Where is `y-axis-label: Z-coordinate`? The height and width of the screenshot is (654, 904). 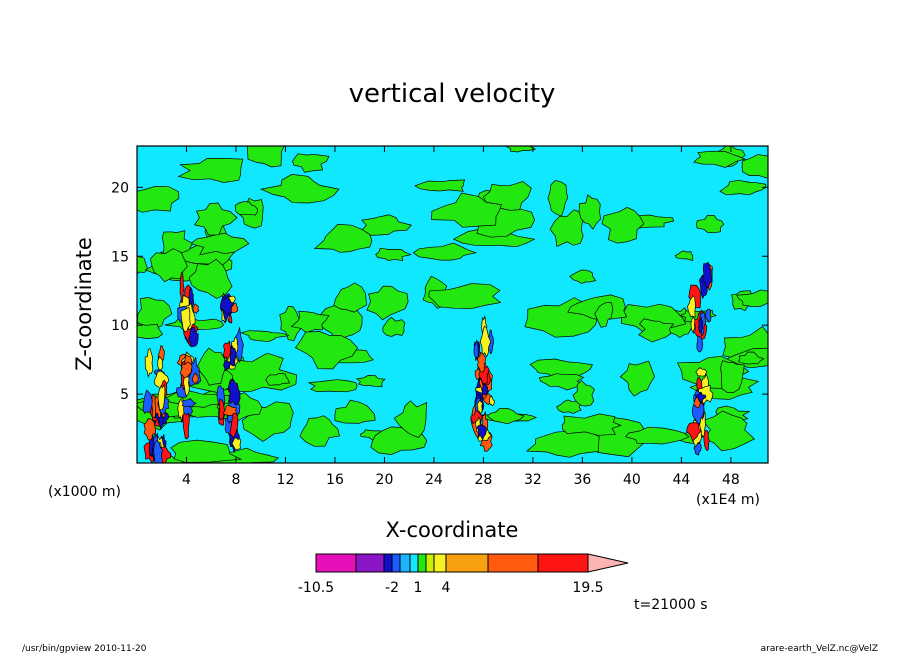
y-axis-label: Z-coordinate is located at coordinates (84, 304).